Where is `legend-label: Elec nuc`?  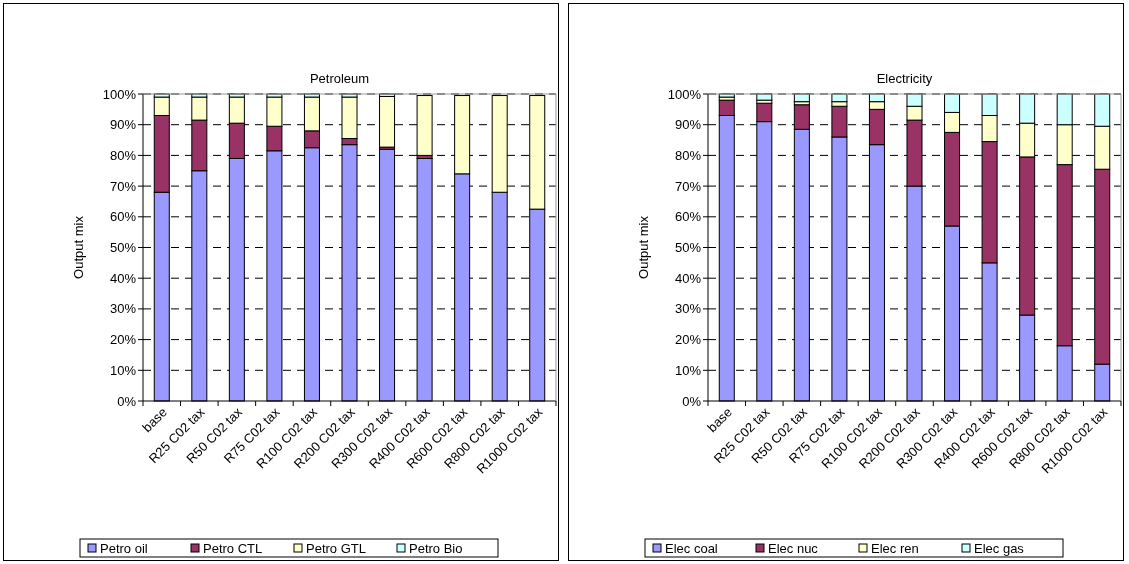
legend-label: Elec nuc is located at coordinates (793, 548).